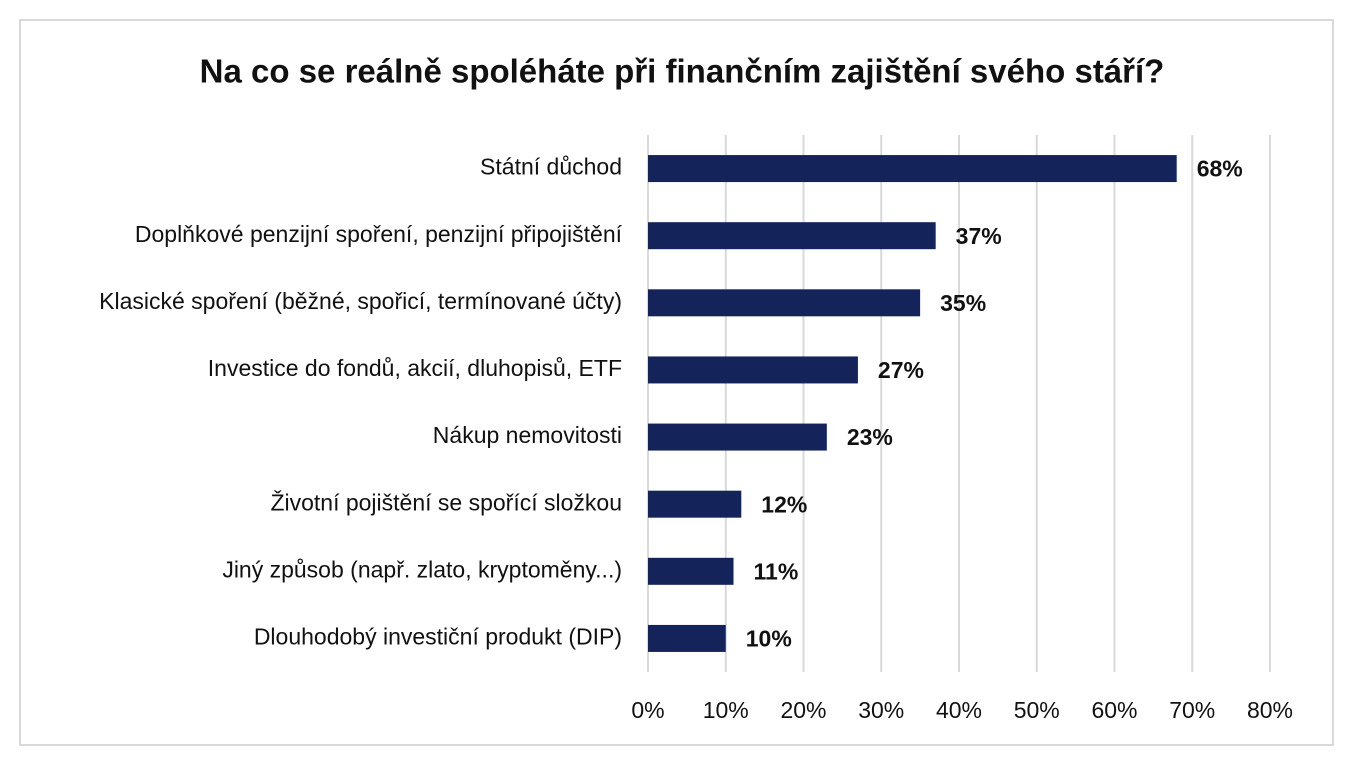 Image resolution: width=1362 pixels, height=773 pixels. Describe the element at coordinates (1192, 710) in the screenshot. I see `x-tick-label: 70%` at that location.